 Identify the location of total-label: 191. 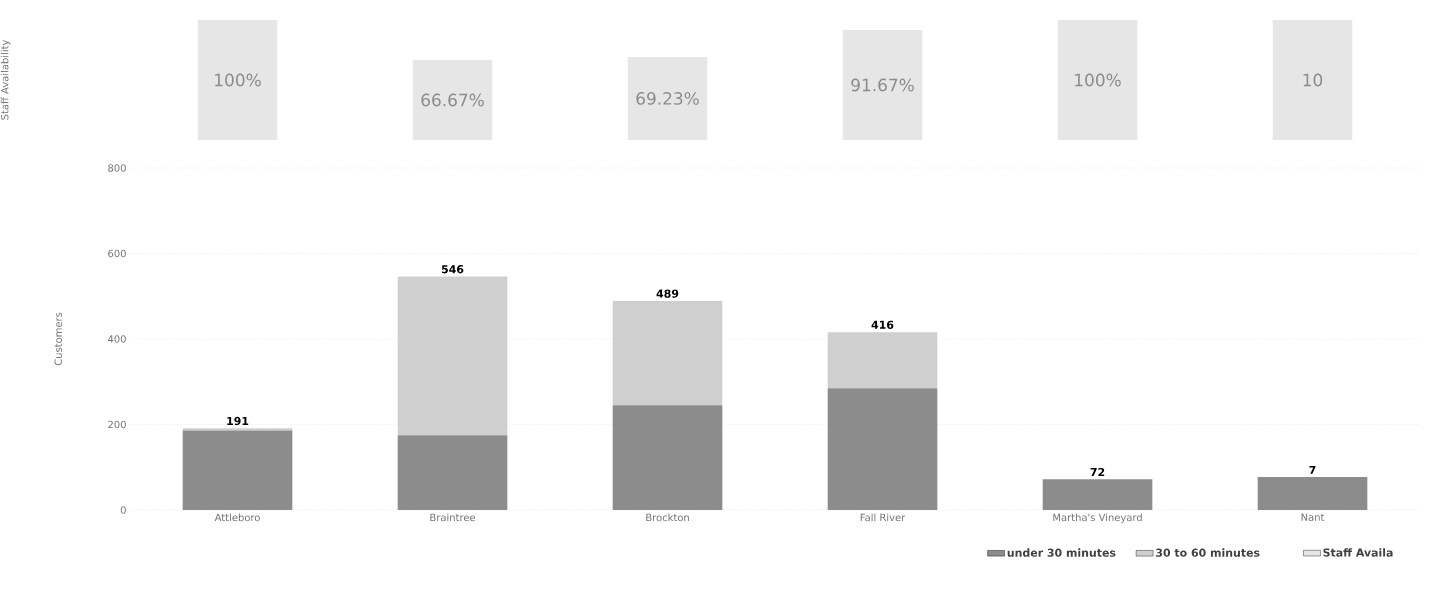
(238, 421).